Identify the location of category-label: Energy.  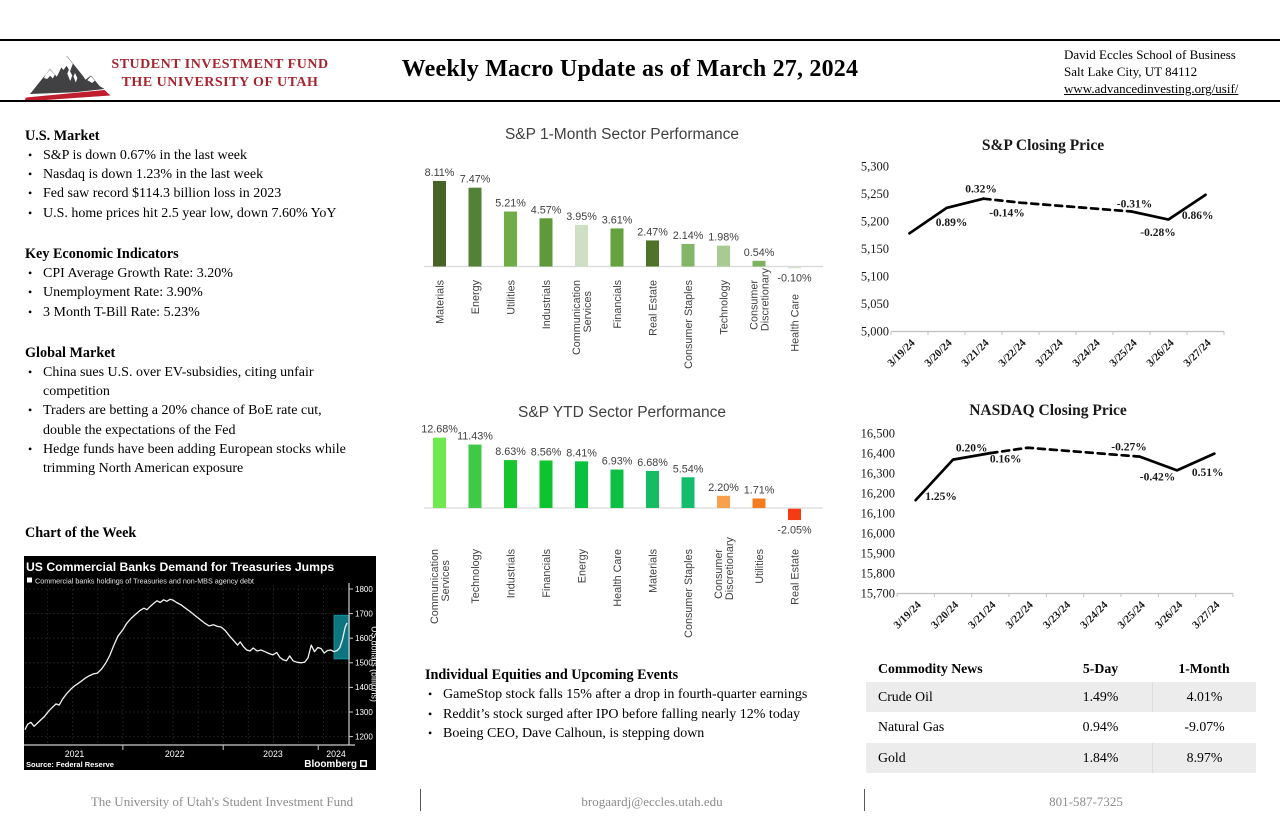
(476, 296).